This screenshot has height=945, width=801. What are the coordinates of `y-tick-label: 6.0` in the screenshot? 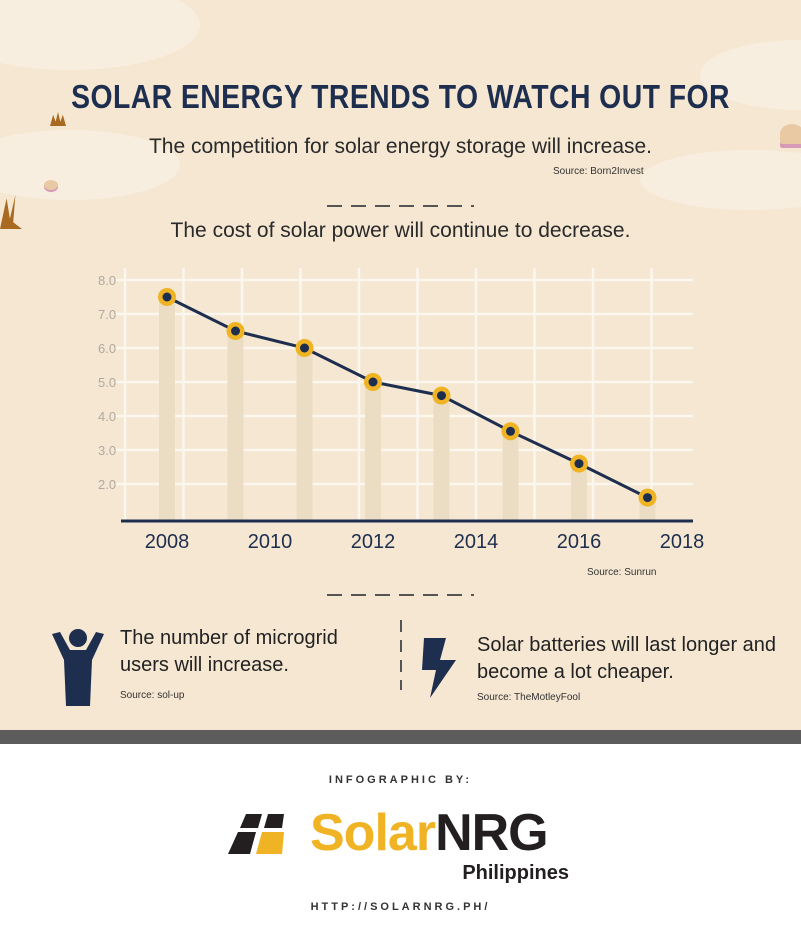 It's located at (107, 348).